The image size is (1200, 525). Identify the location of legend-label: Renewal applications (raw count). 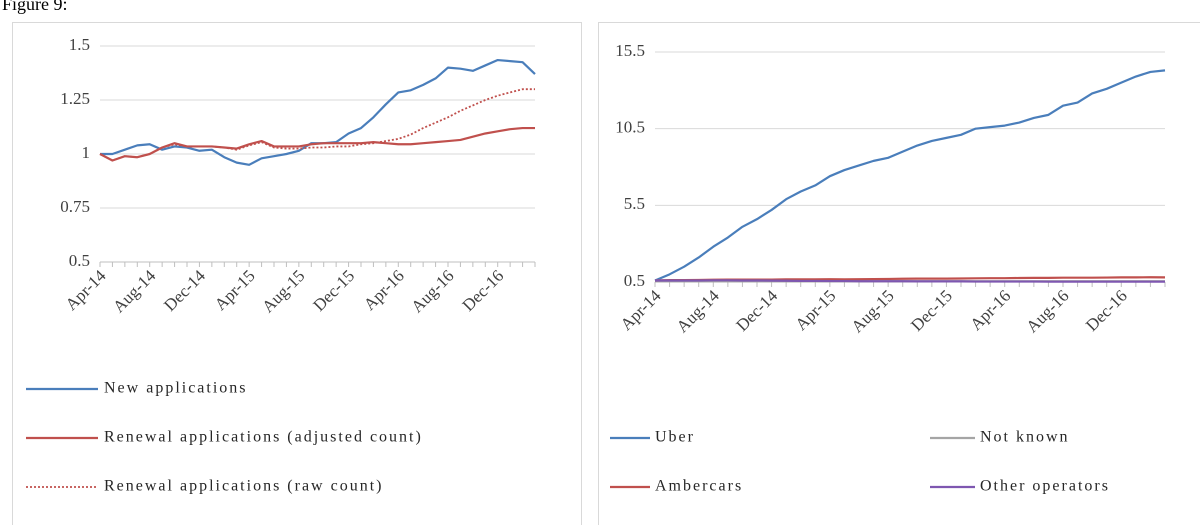
(243, 486).